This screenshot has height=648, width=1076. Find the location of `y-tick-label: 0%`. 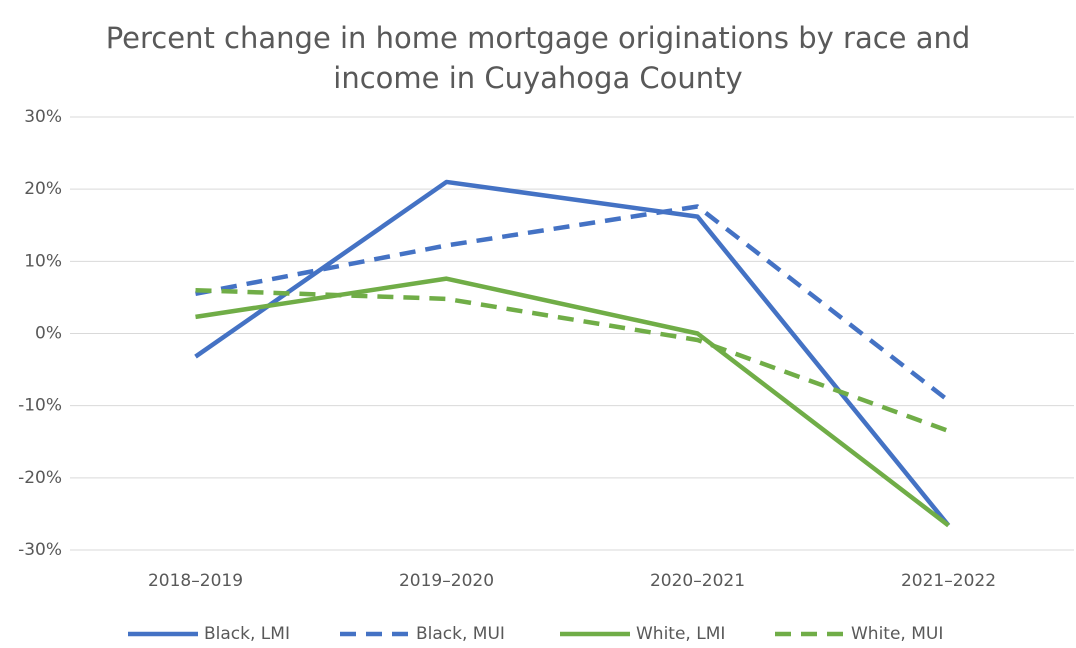

y-tick-label: 0% is located at coordinates (48, 334).